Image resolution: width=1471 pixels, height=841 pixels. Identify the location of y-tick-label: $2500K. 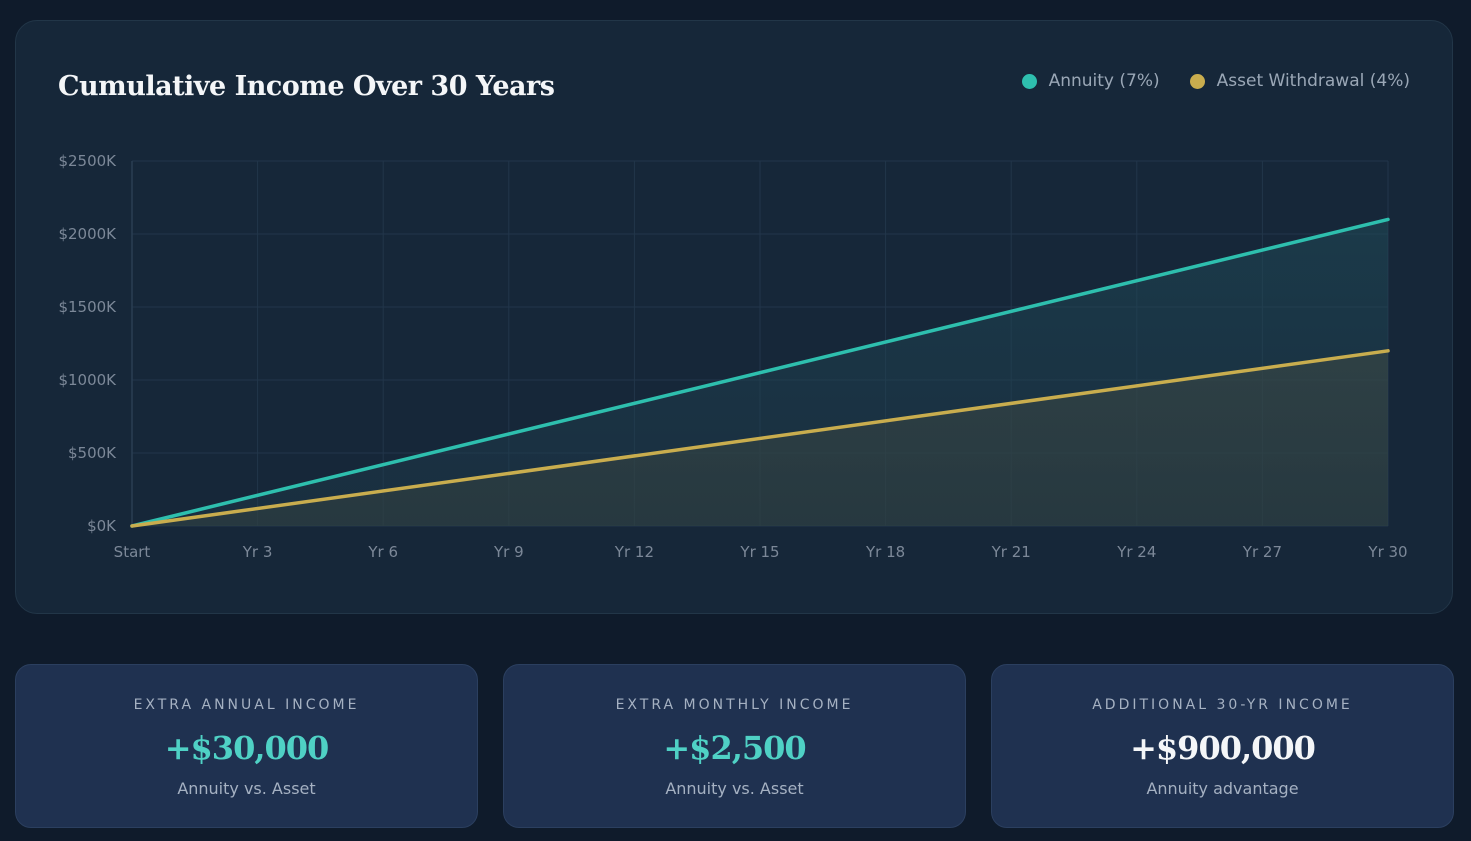
(87, 161).